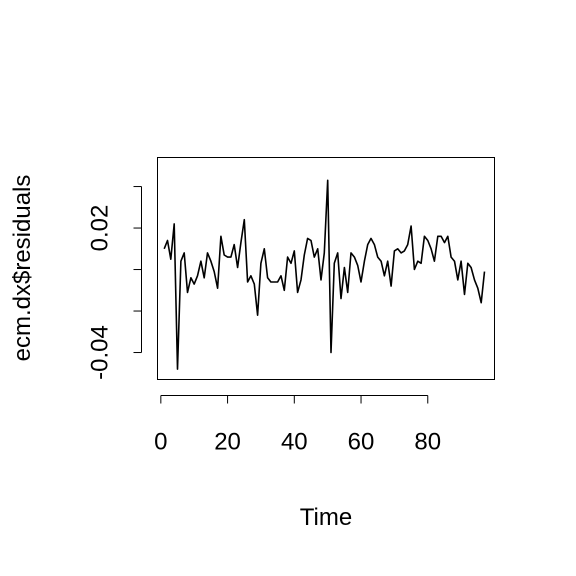  What do you see at coordinates (361, 442) in the screenshot?
I see `x-tick-label: 60` at bounding box center [361, 442].